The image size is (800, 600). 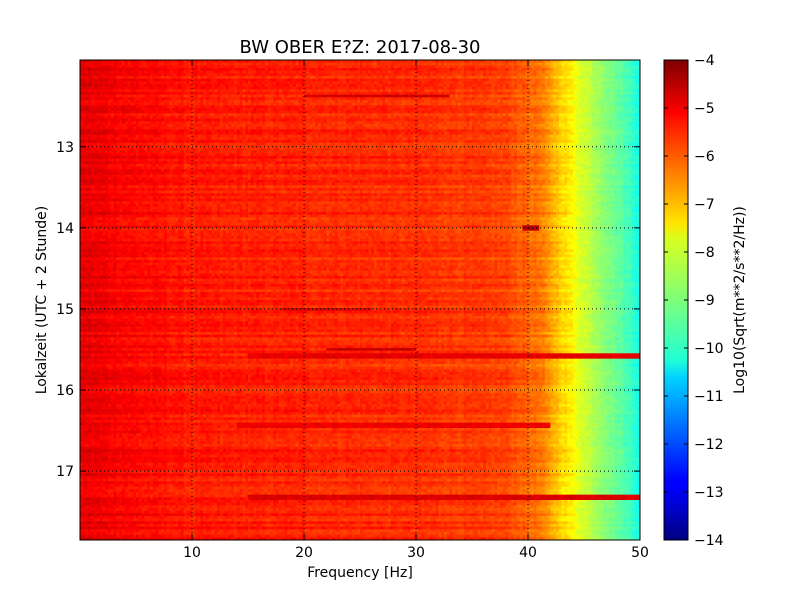 I want to click on chart-title: BW OBER E?Z: 2017-08-30, so click(x=360, y=47).